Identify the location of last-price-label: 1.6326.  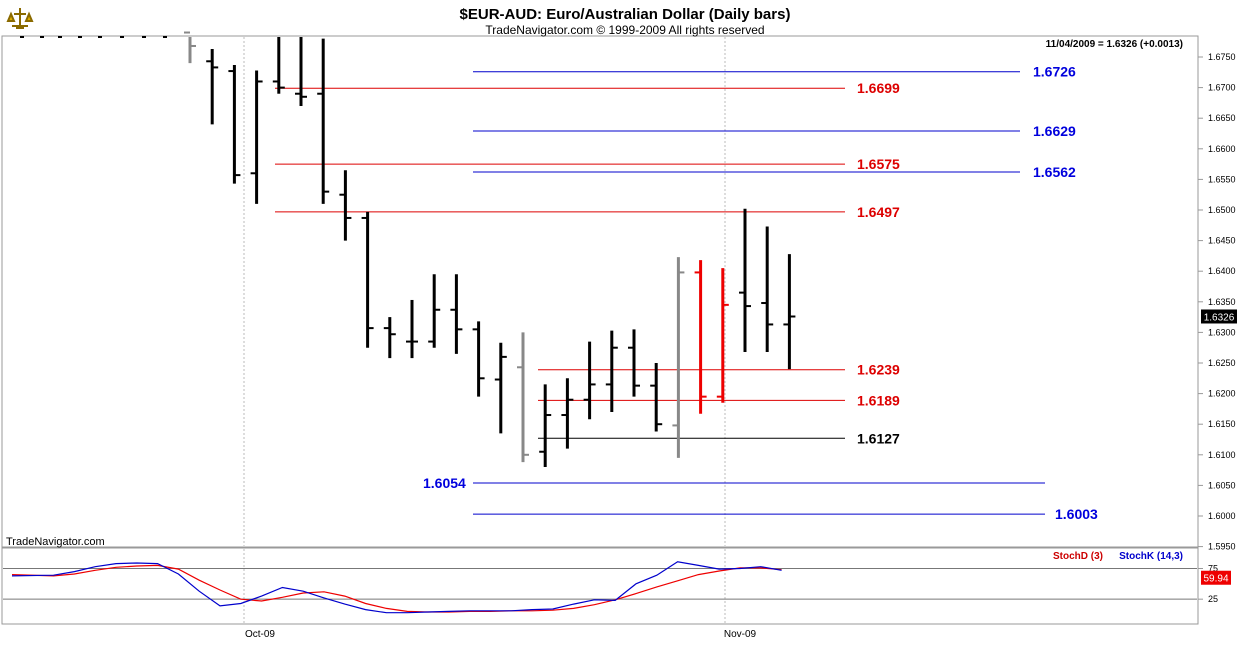
(1219, 317).